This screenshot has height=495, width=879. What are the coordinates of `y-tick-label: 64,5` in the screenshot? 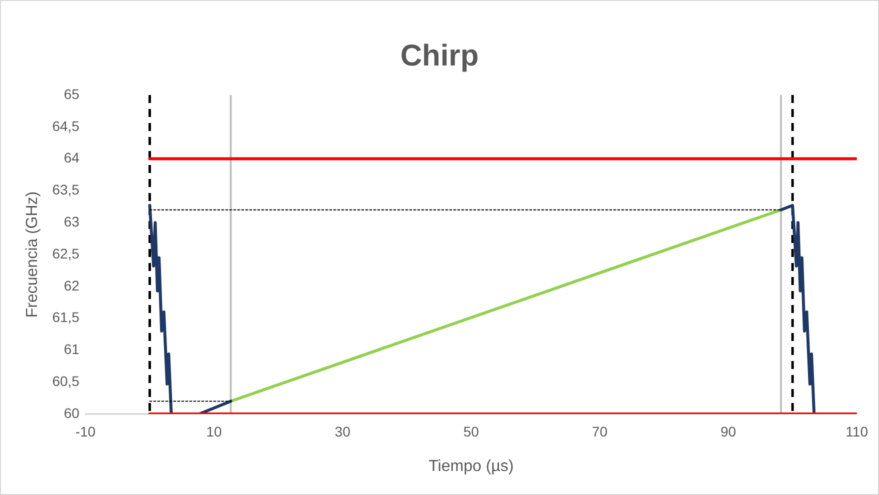 It's located at (66, 126).